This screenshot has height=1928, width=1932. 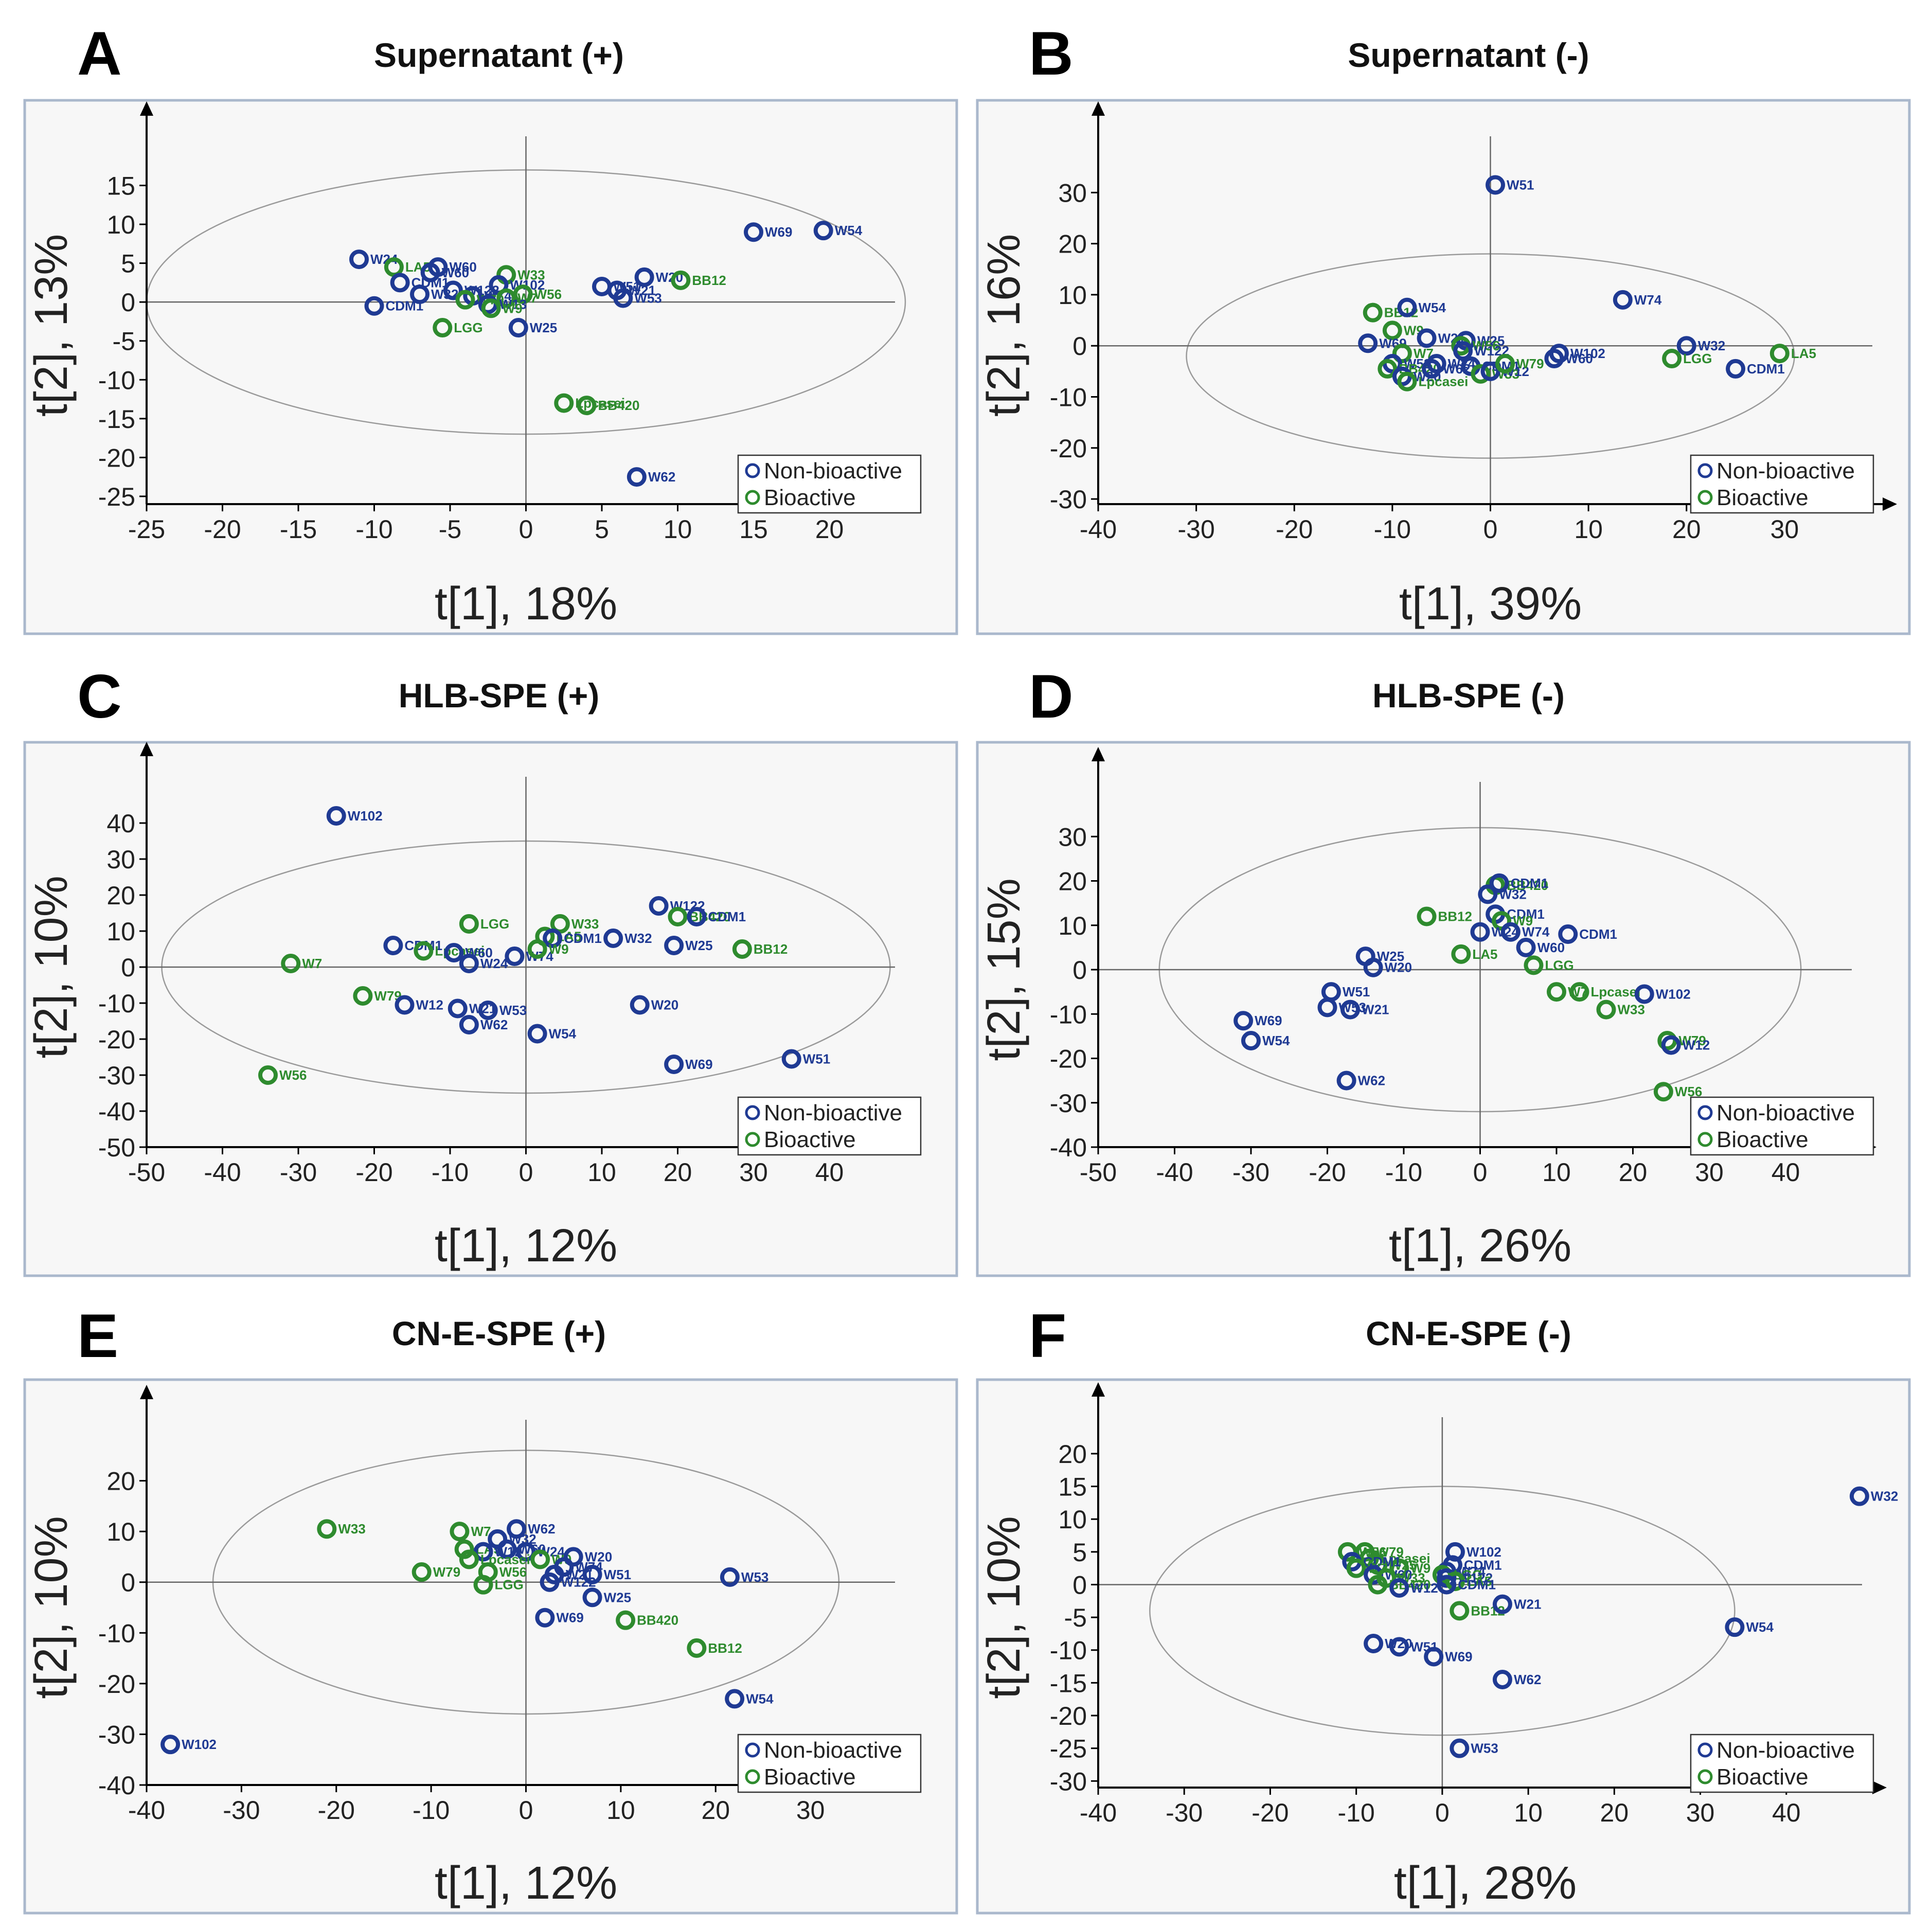 What do you see at coordinates (1468, 55) in the screenshot?
I see `panel-title: Supernatant (-)` at bounding box center [1468, 55].